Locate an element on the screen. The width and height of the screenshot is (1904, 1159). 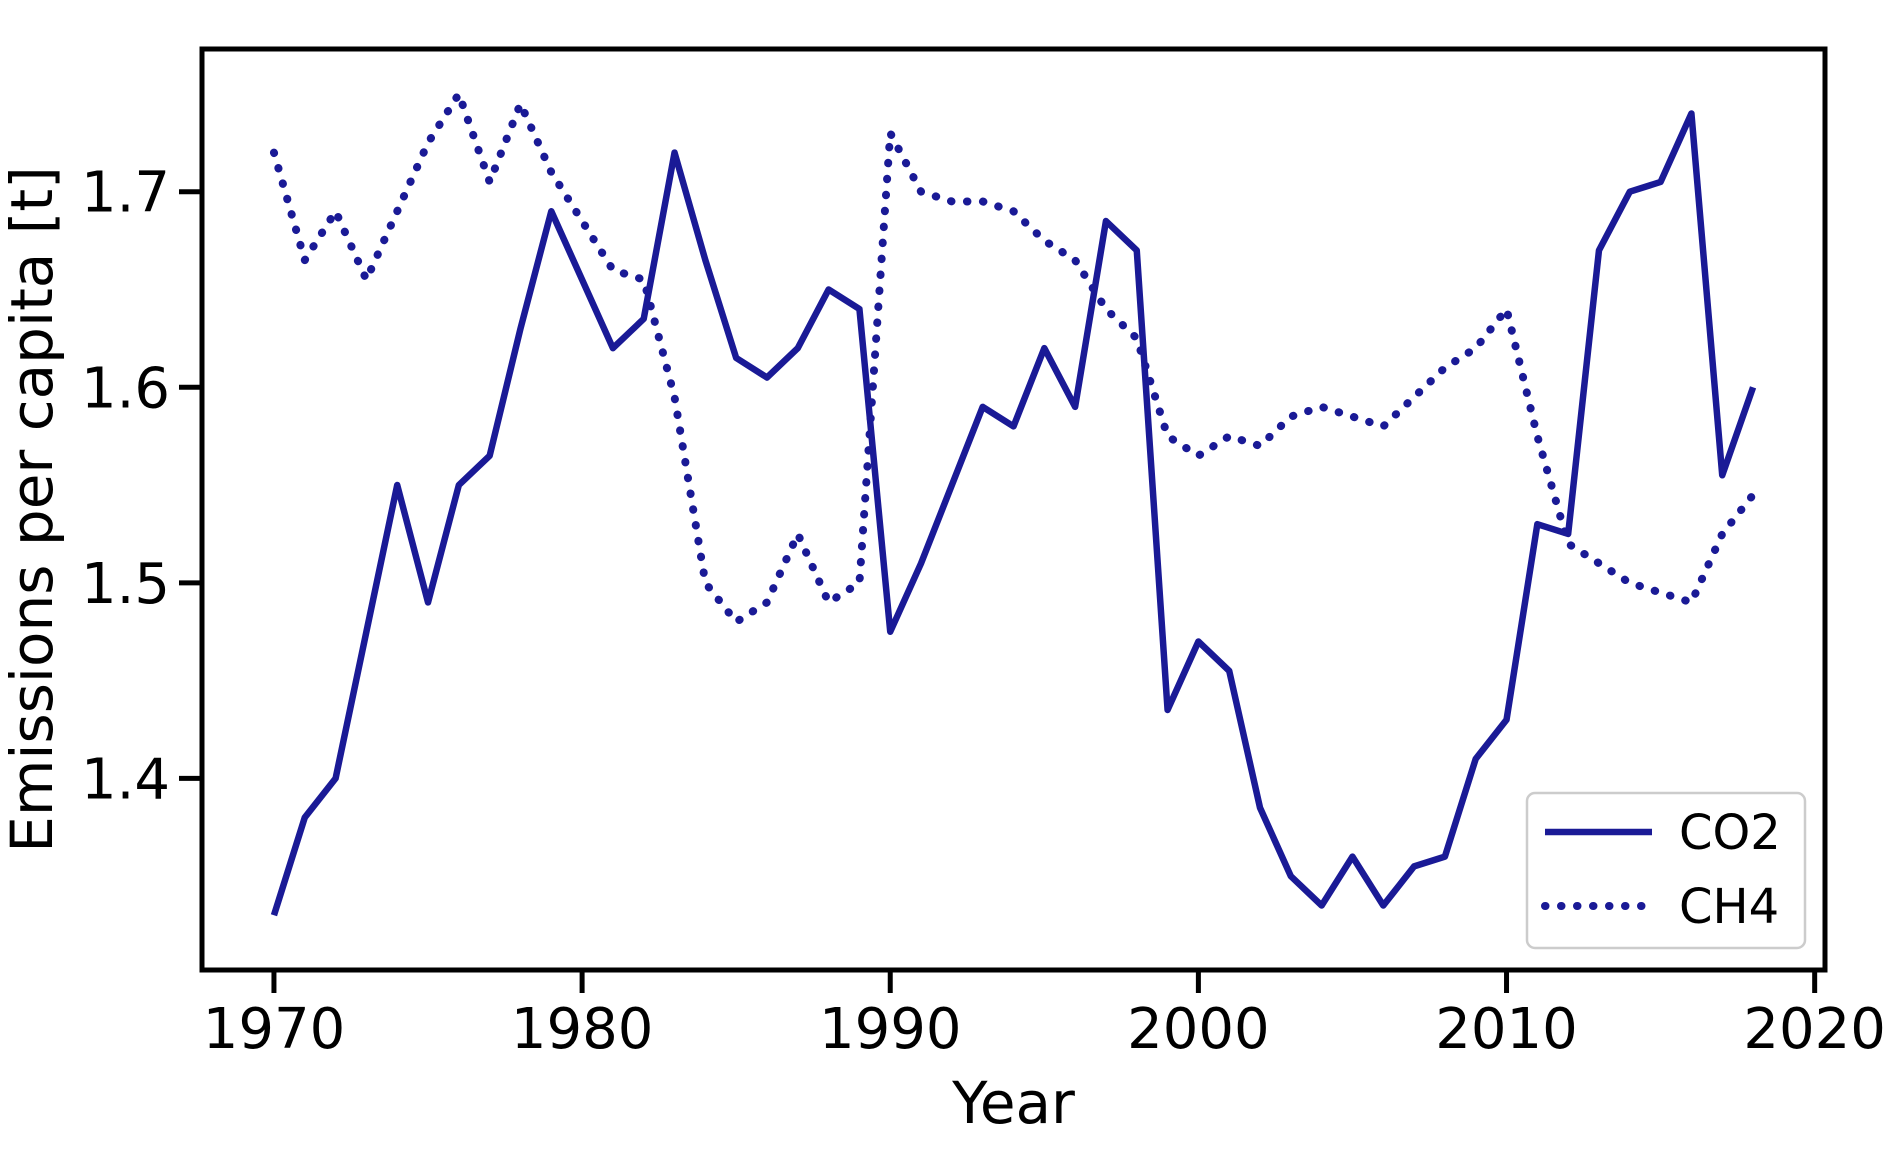
legend-label-ch4: CH4 is located at coordinates (1729, 907).